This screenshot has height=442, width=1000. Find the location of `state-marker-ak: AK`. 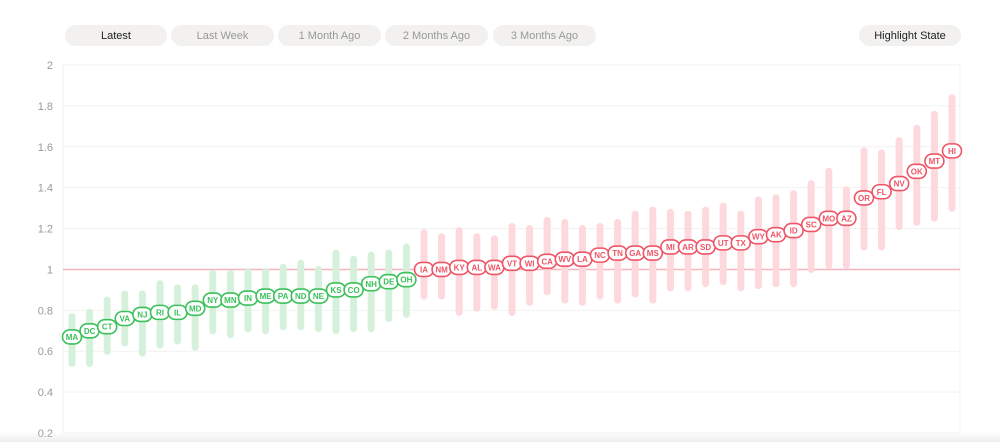

state-marker-ak: AK is located at coordinates (776, 234).